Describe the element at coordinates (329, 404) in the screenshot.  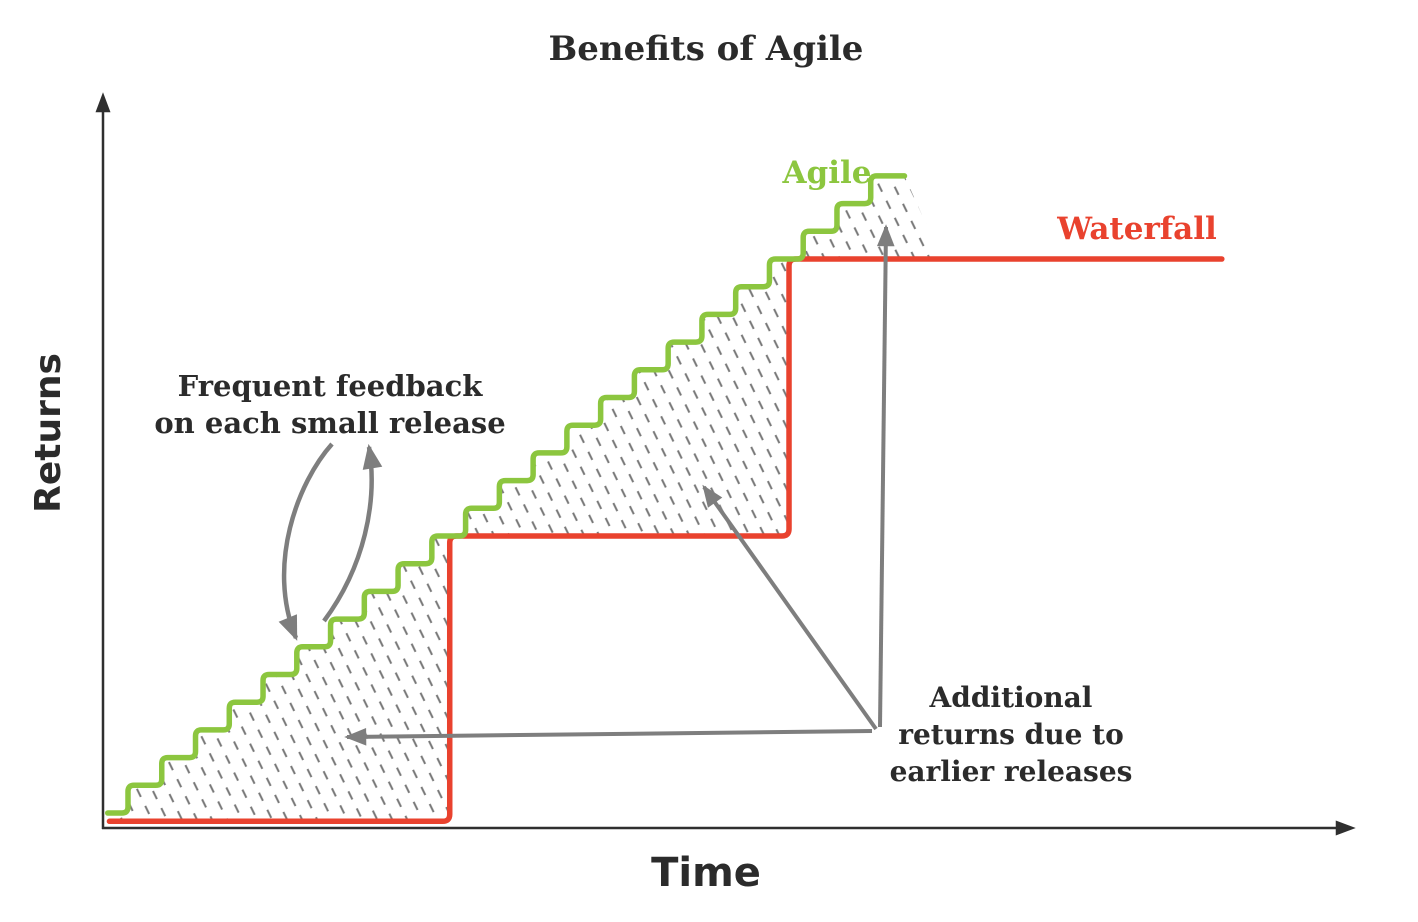
I see `annotation-frequent-feedback: Frequent feedback on each small release` at that location.